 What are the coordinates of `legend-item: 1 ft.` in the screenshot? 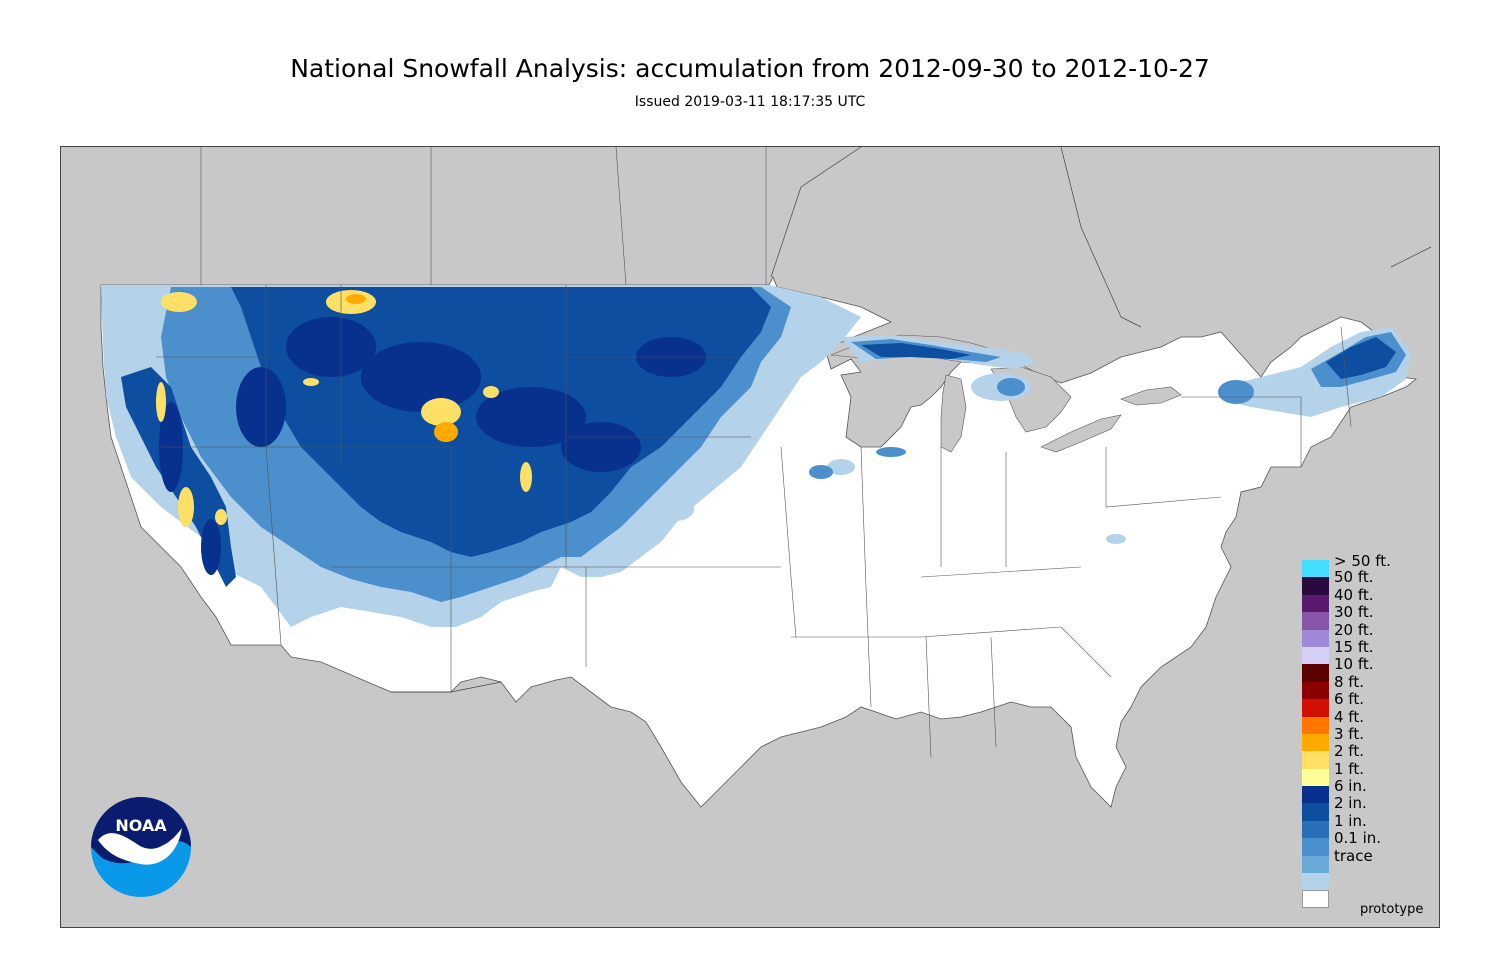 It's located at (1362, 773).